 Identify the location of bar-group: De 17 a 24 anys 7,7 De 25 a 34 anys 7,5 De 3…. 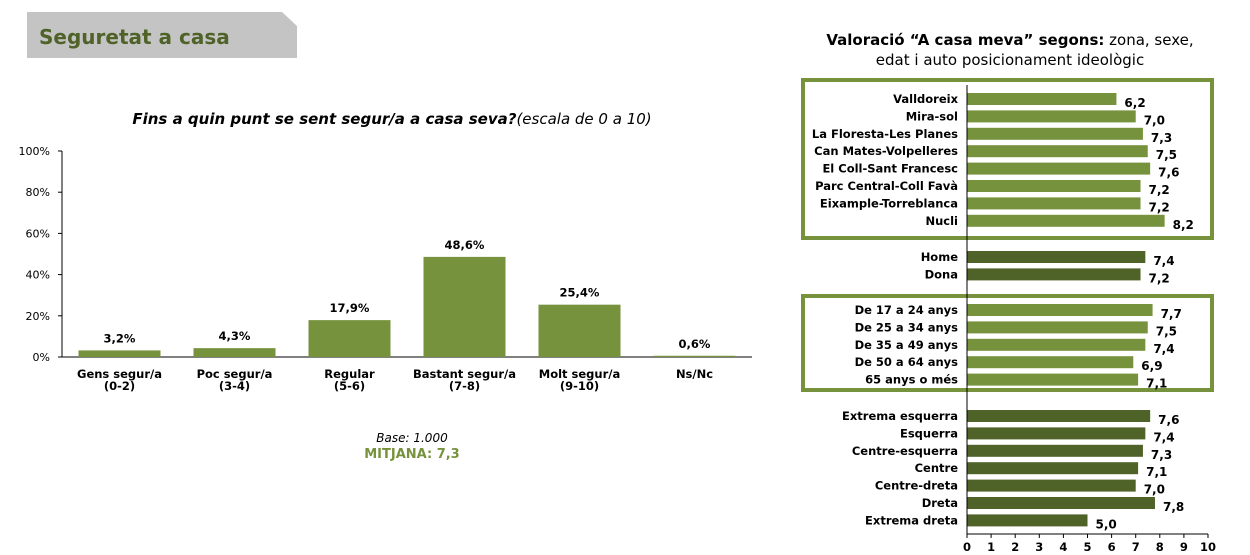
(1018, 347).